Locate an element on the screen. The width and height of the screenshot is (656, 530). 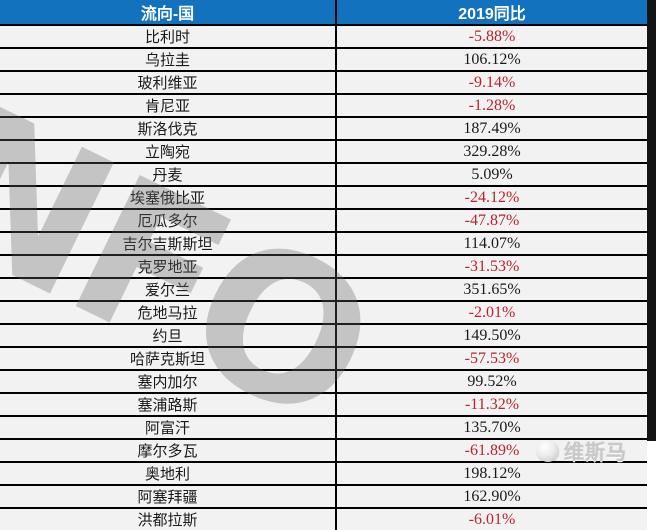
header-flow-country: 流向-国 is located at coordinates (168, 13).